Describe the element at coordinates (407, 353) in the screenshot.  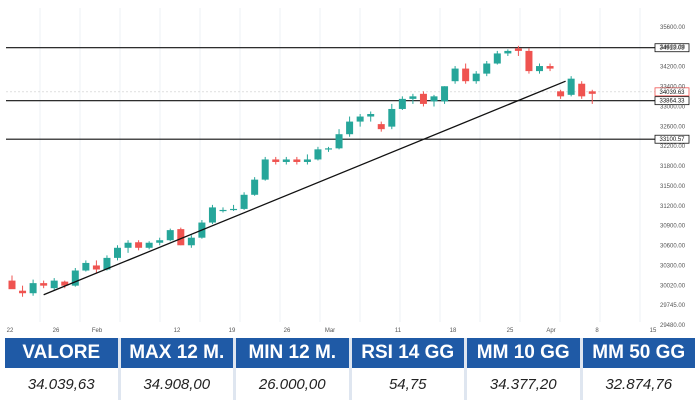
I see `stat-header-rsi: RSI 14 GG` at that location.